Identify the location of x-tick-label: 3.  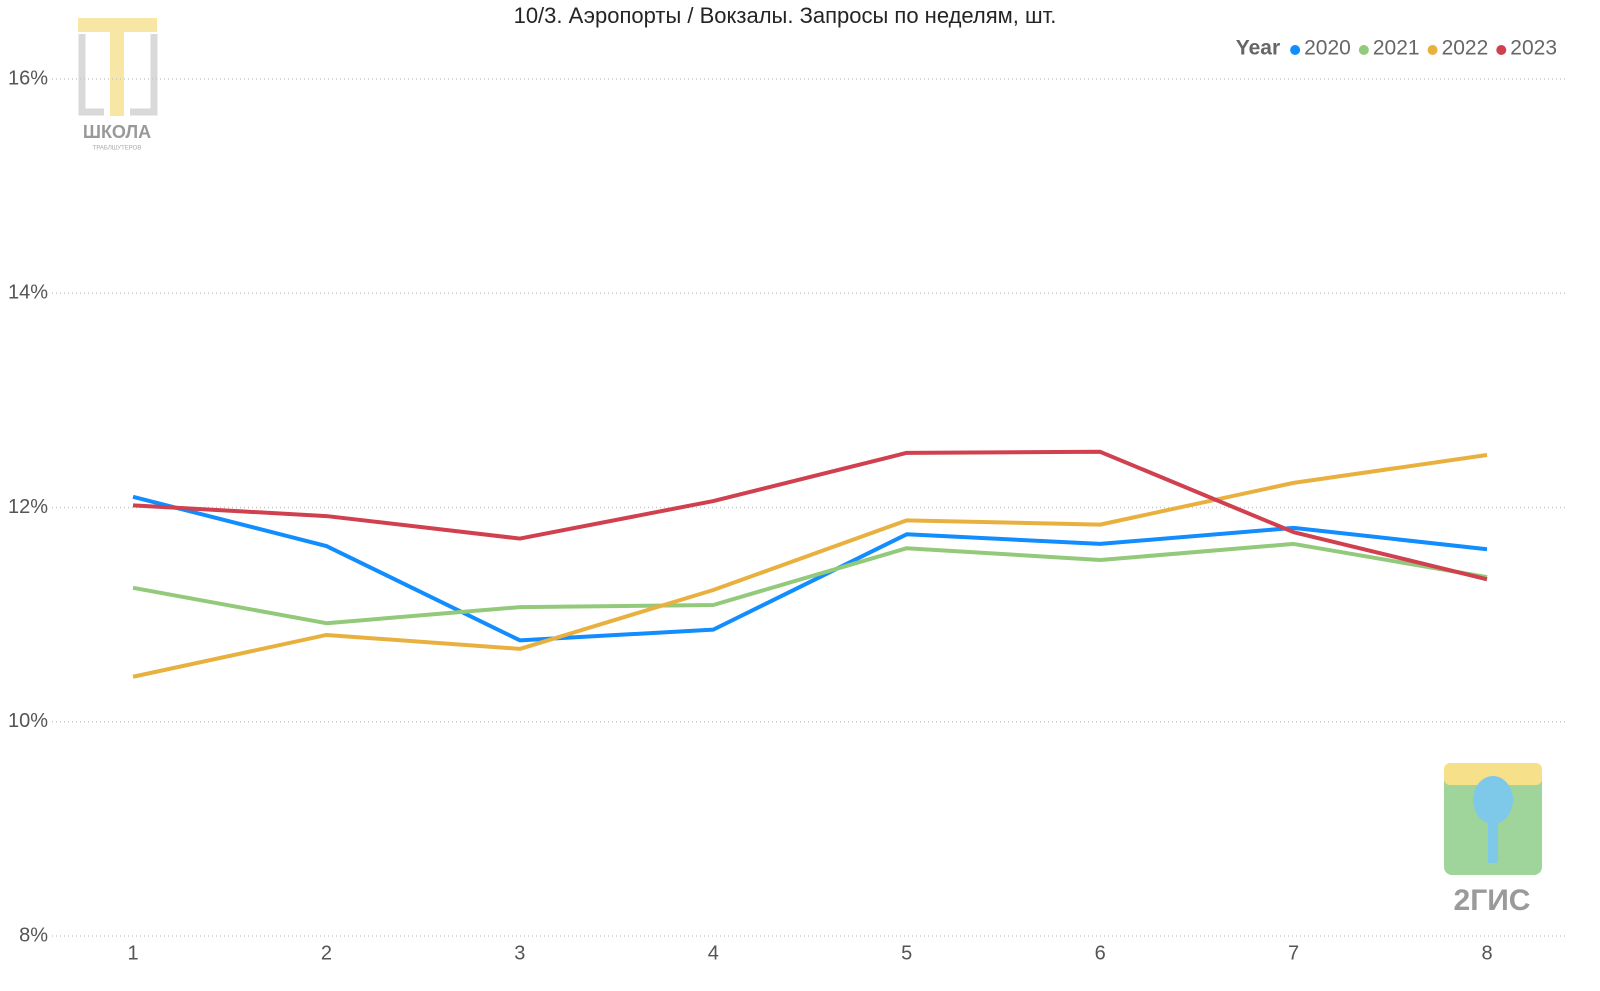
(519, 953).